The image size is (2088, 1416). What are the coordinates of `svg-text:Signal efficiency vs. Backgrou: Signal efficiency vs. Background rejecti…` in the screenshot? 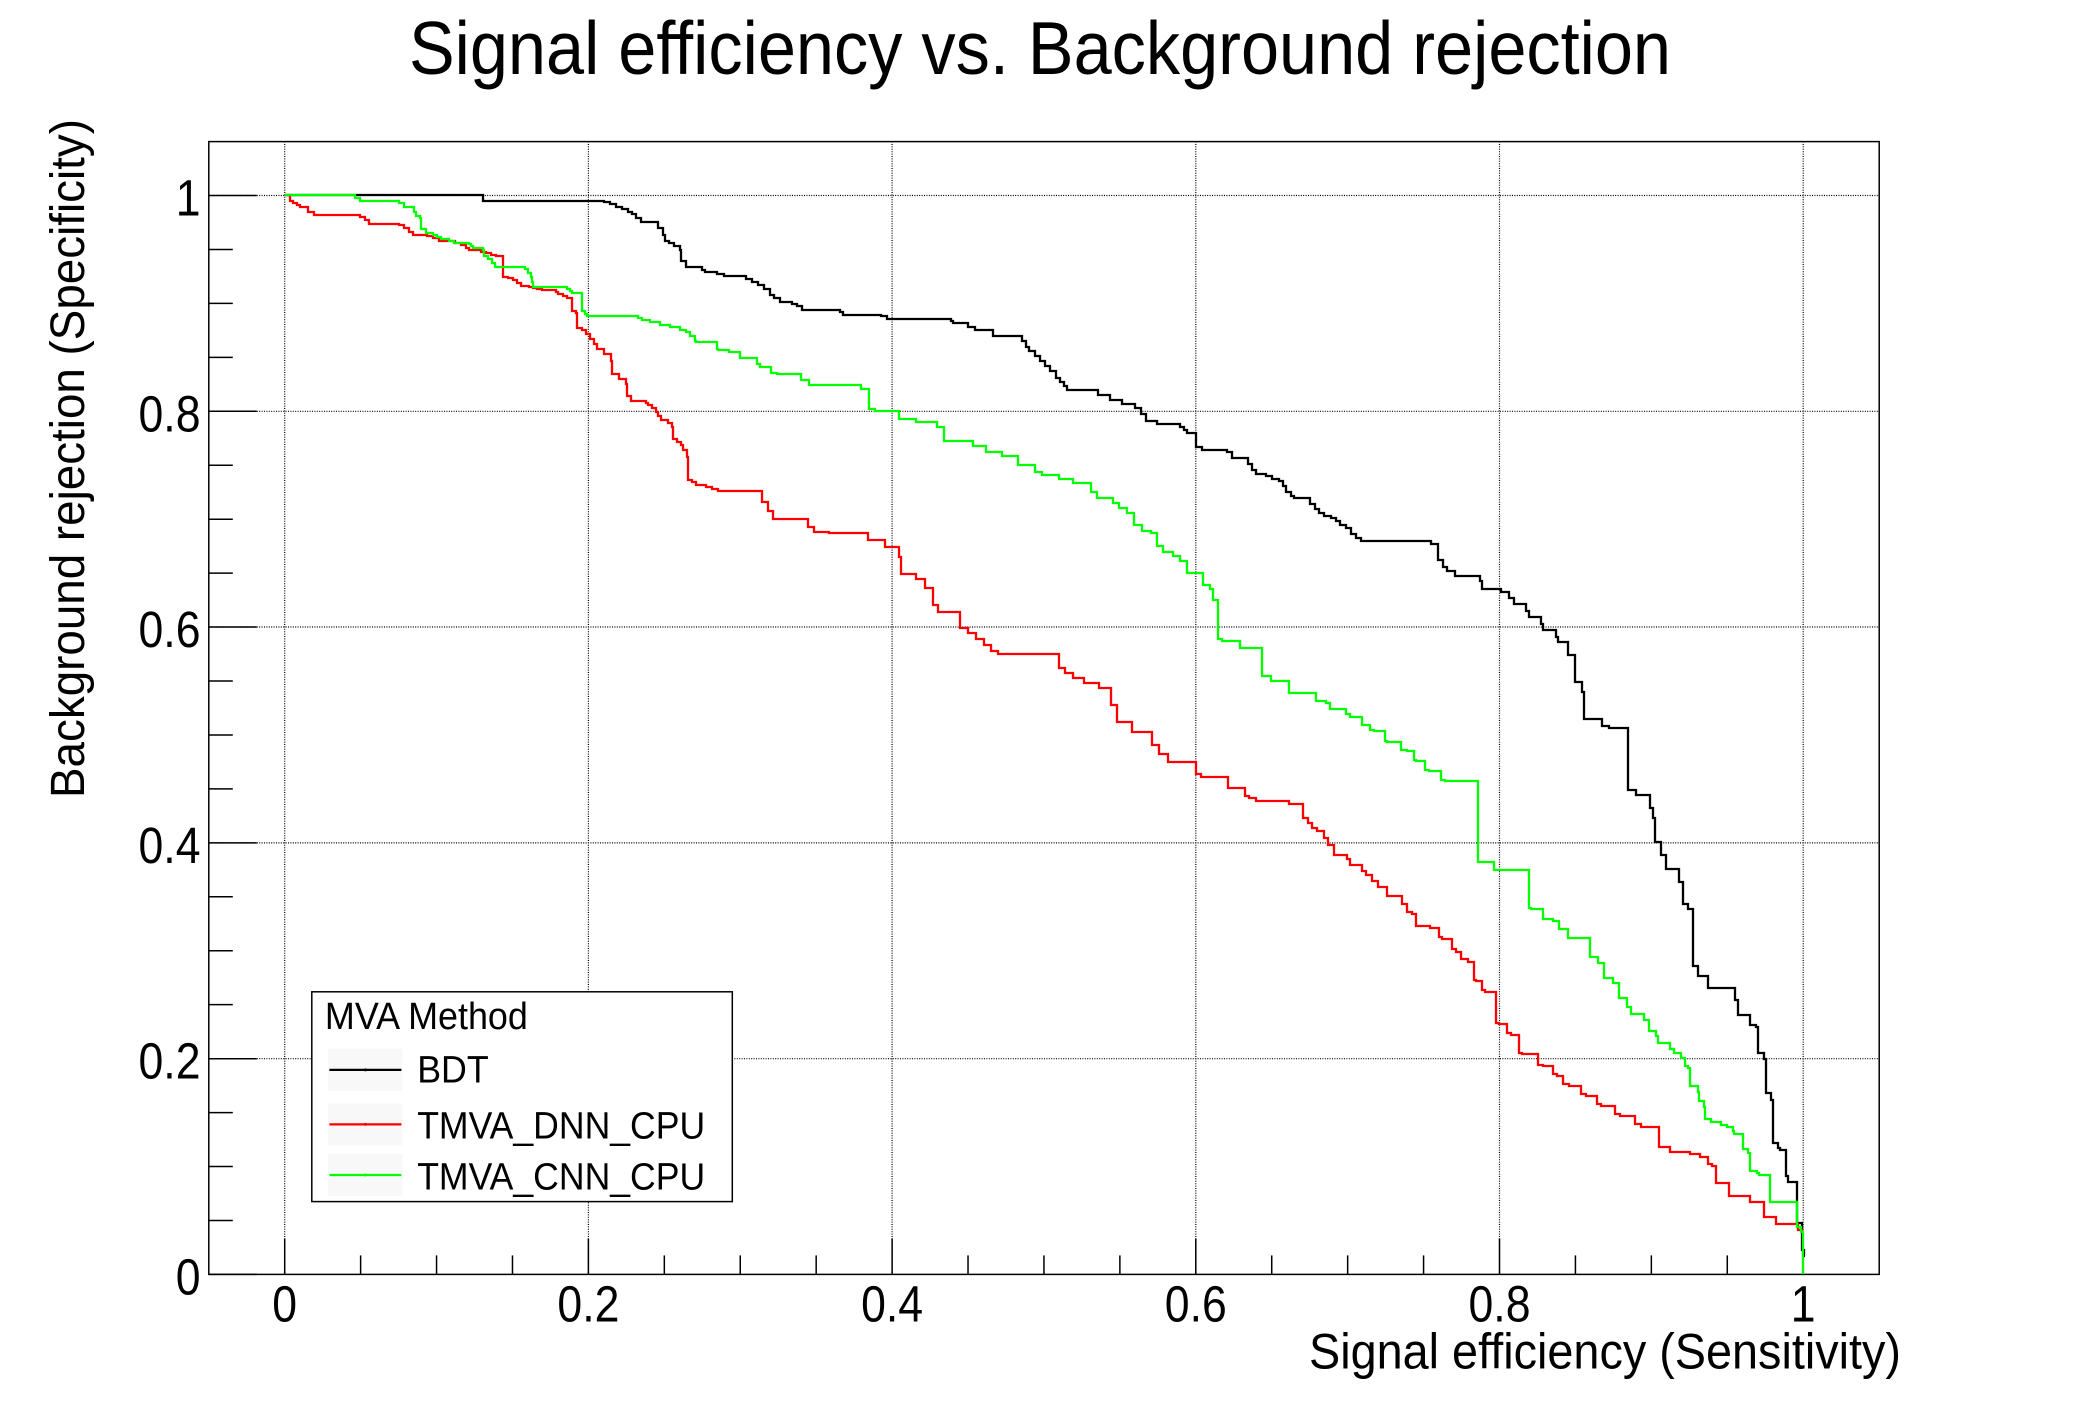 It's located at (1040, 48).